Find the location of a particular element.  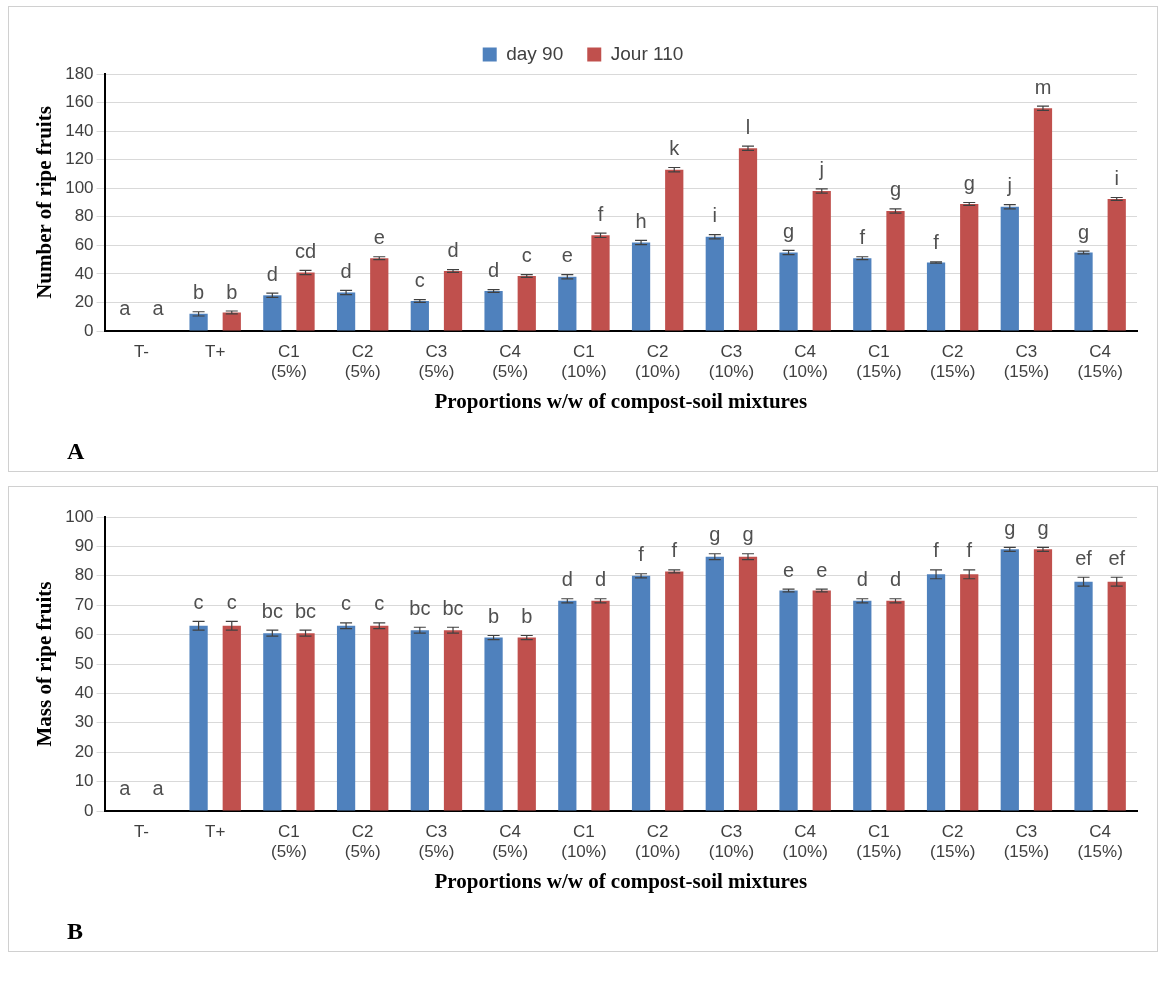

y-axis-title: Mass of ripe fruits is located at coordinates (44, 664).